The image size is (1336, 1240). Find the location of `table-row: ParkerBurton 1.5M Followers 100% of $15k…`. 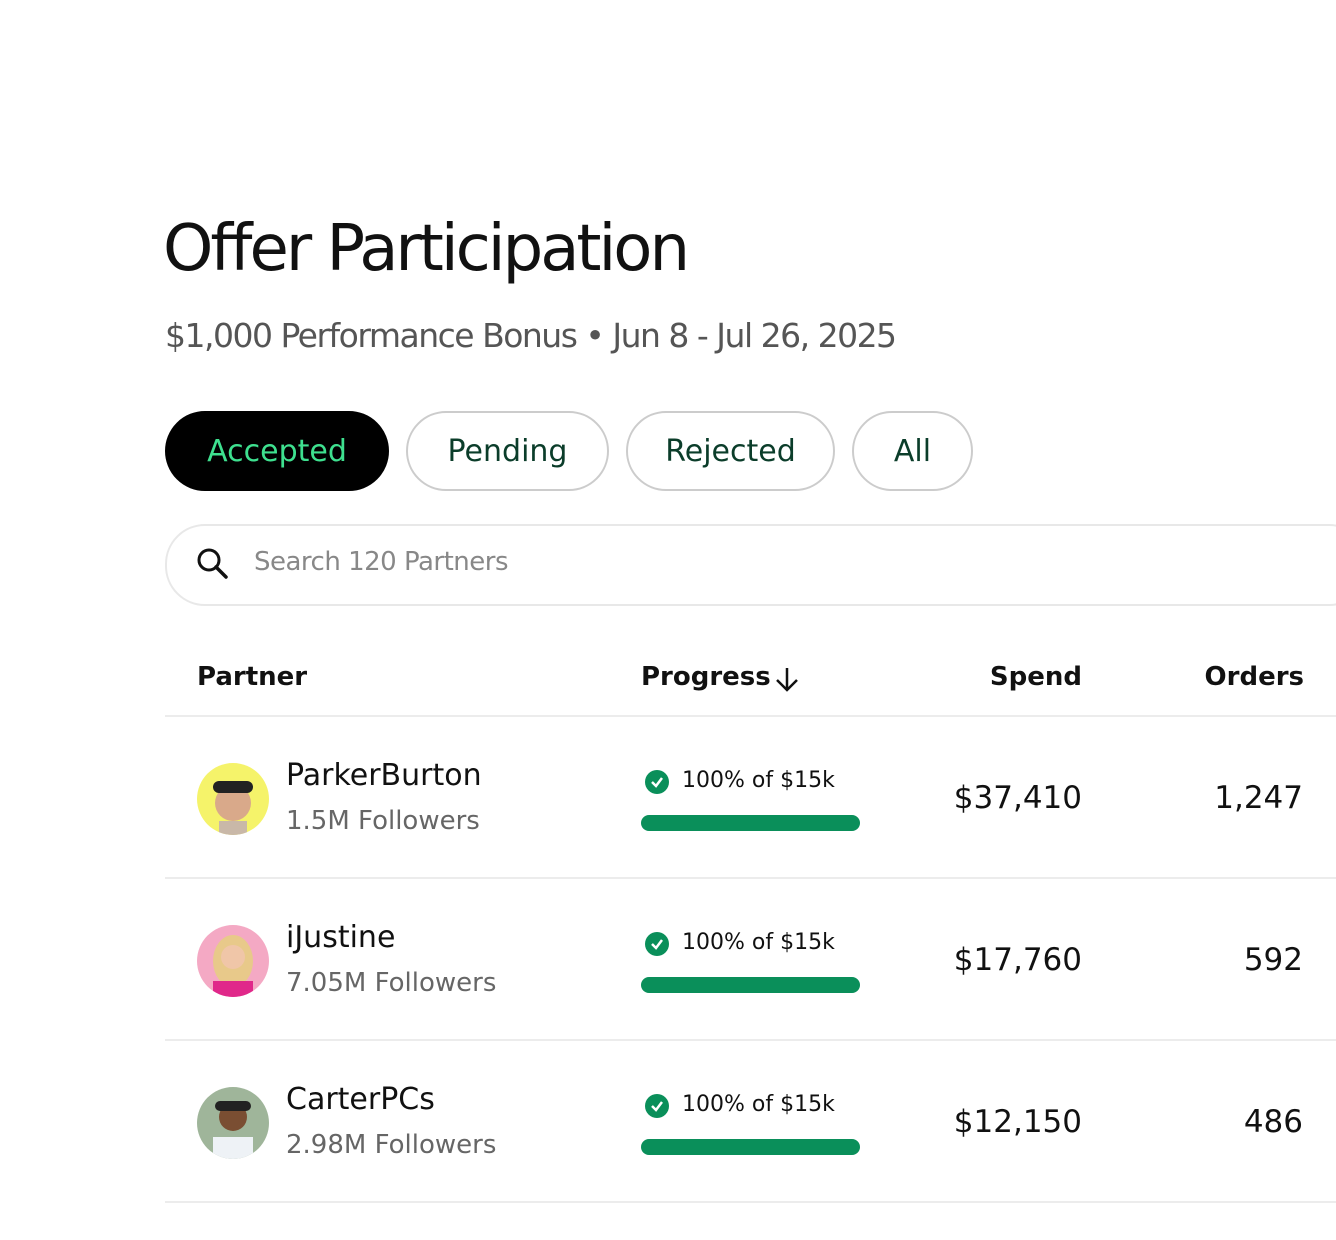

table-row: ParkerBurton 1.5M Followers 100% of $15k… is located at coordinates (668, 797).